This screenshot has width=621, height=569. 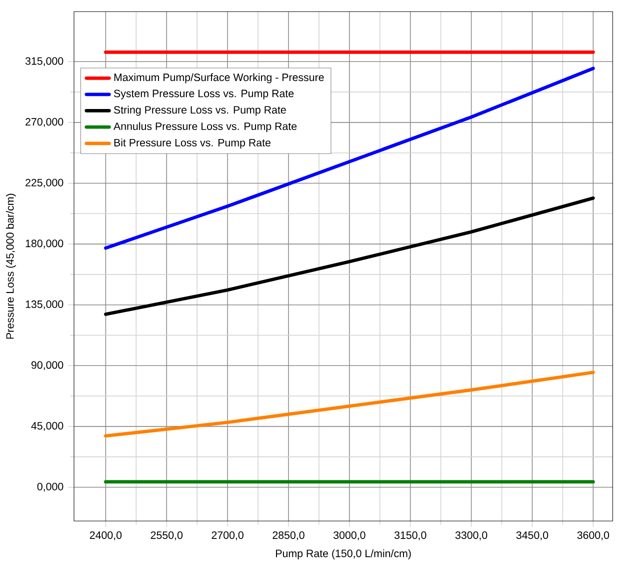 I want to click on x-tick-label: 3150,0, so click(x=410, y=535).